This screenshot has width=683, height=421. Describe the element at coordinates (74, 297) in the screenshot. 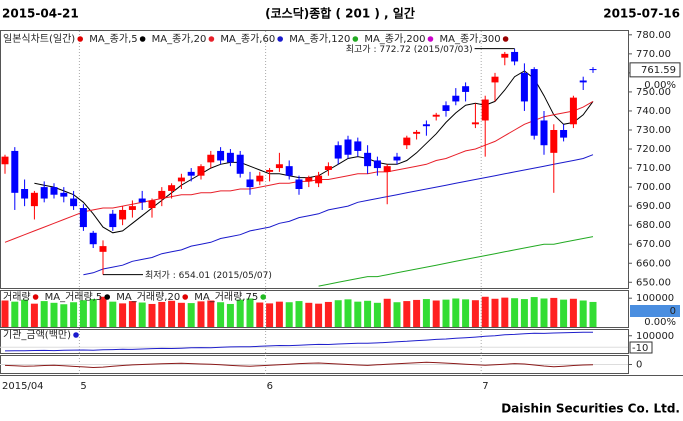

I see `legend-label: MA_거래량,5` at that location.